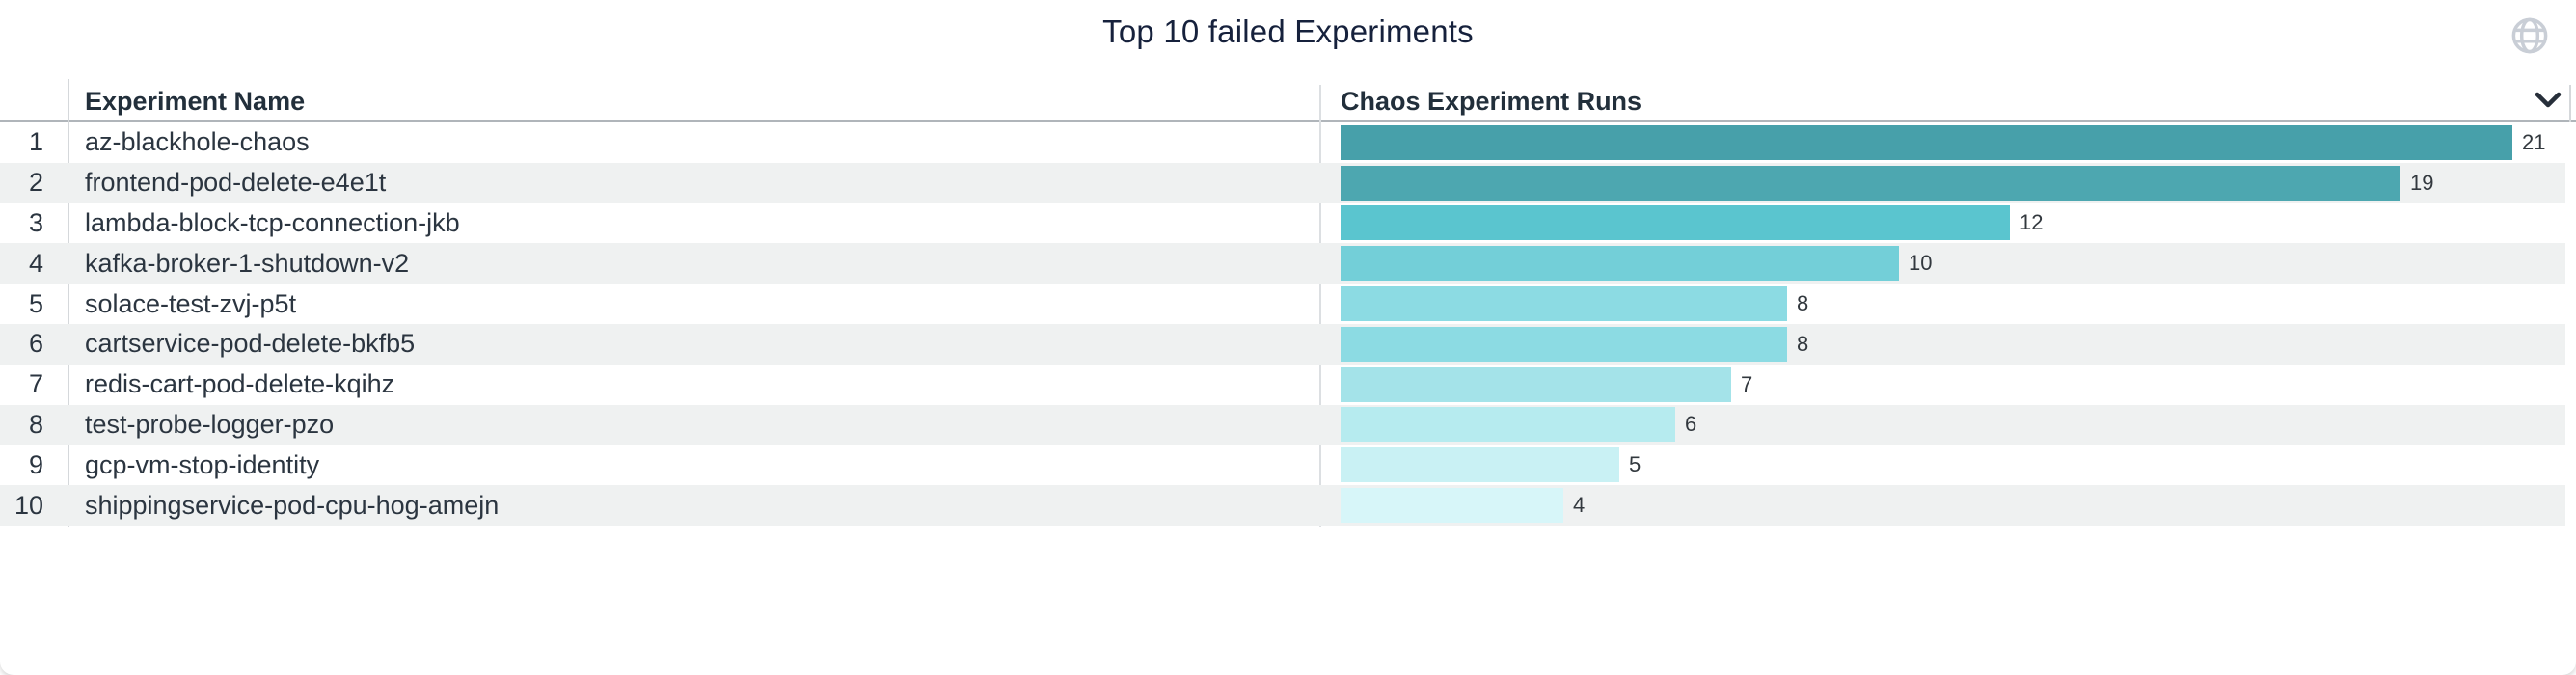 The height and width of the screenshot is (675, 2576). I want to click on row-rank: 6, so click(35, 344).